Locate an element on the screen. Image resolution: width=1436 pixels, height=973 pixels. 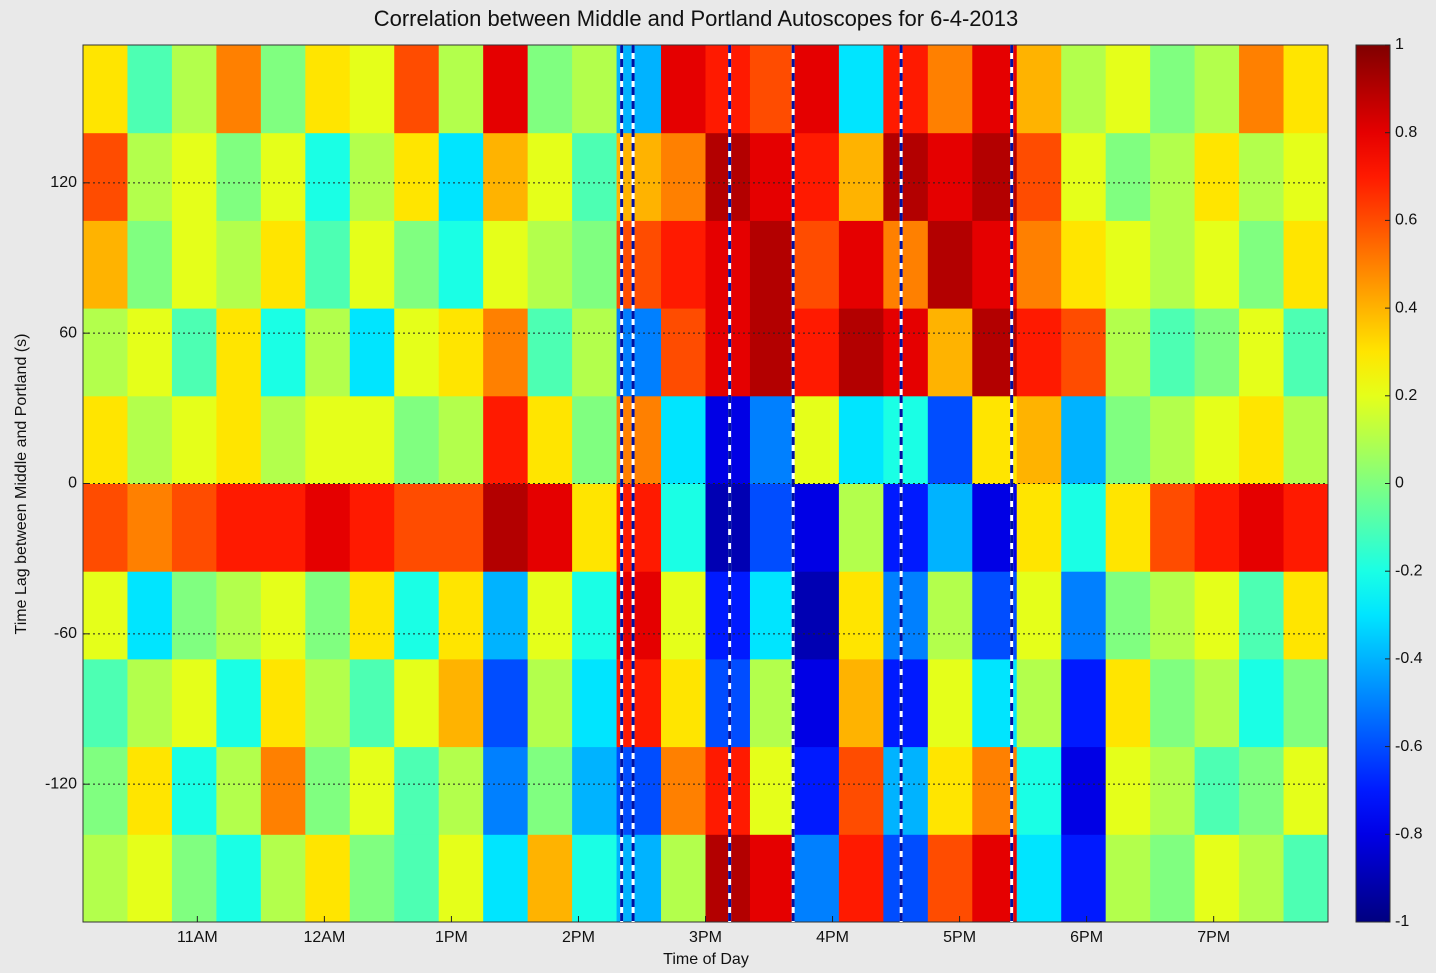
y-tick-label: -60 is located at coordinates (65, 633).